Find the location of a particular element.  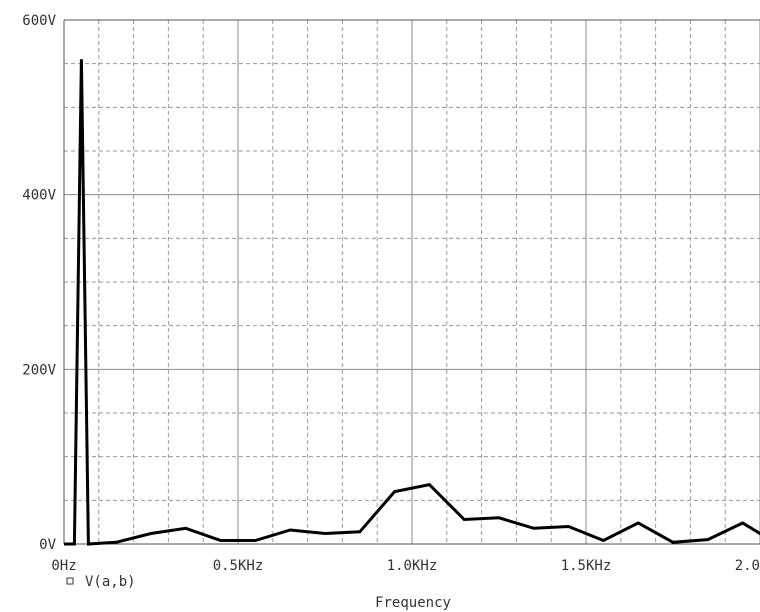

legend: V(a,b) is located at coordinates (101, 582).